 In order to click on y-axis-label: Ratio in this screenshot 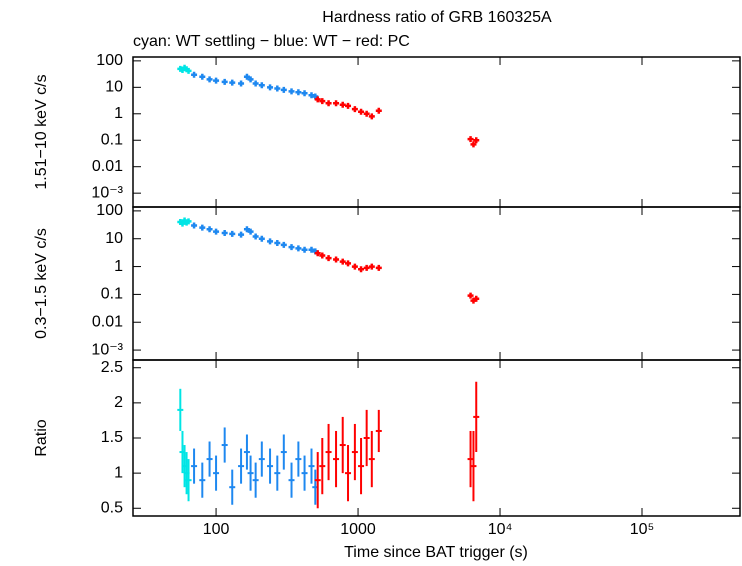, I will do `click(41, 437)`.